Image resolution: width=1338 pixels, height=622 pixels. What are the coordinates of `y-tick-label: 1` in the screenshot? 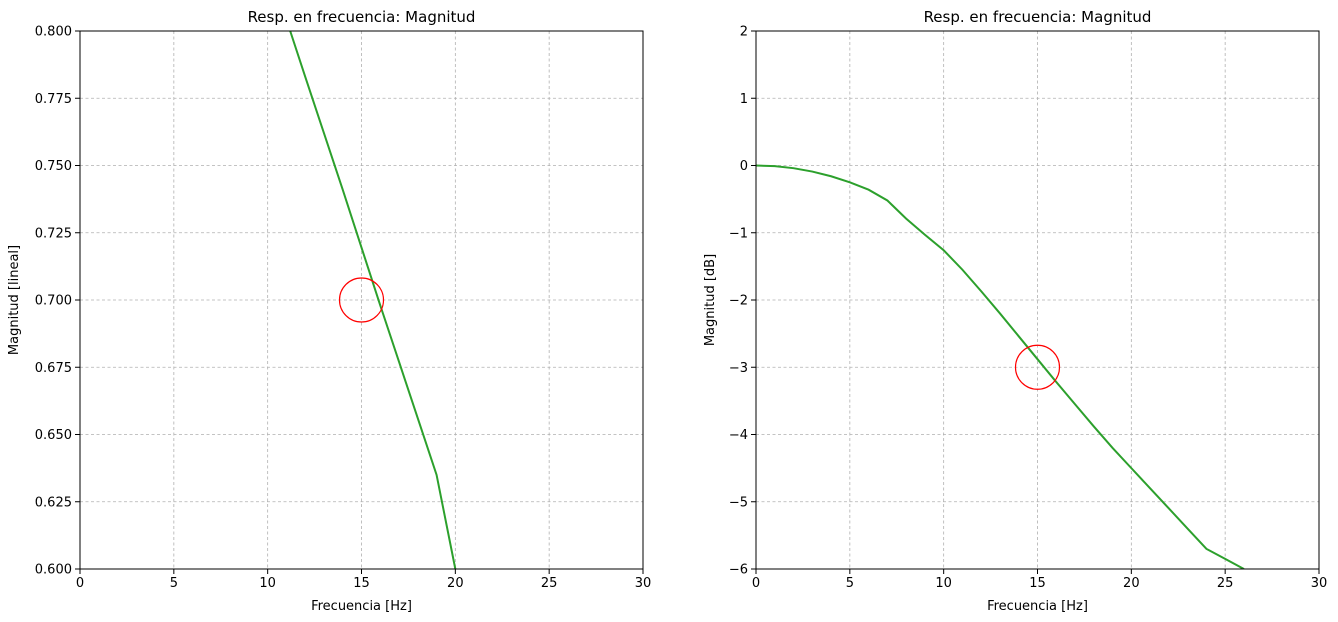 It's located at (744, 99).